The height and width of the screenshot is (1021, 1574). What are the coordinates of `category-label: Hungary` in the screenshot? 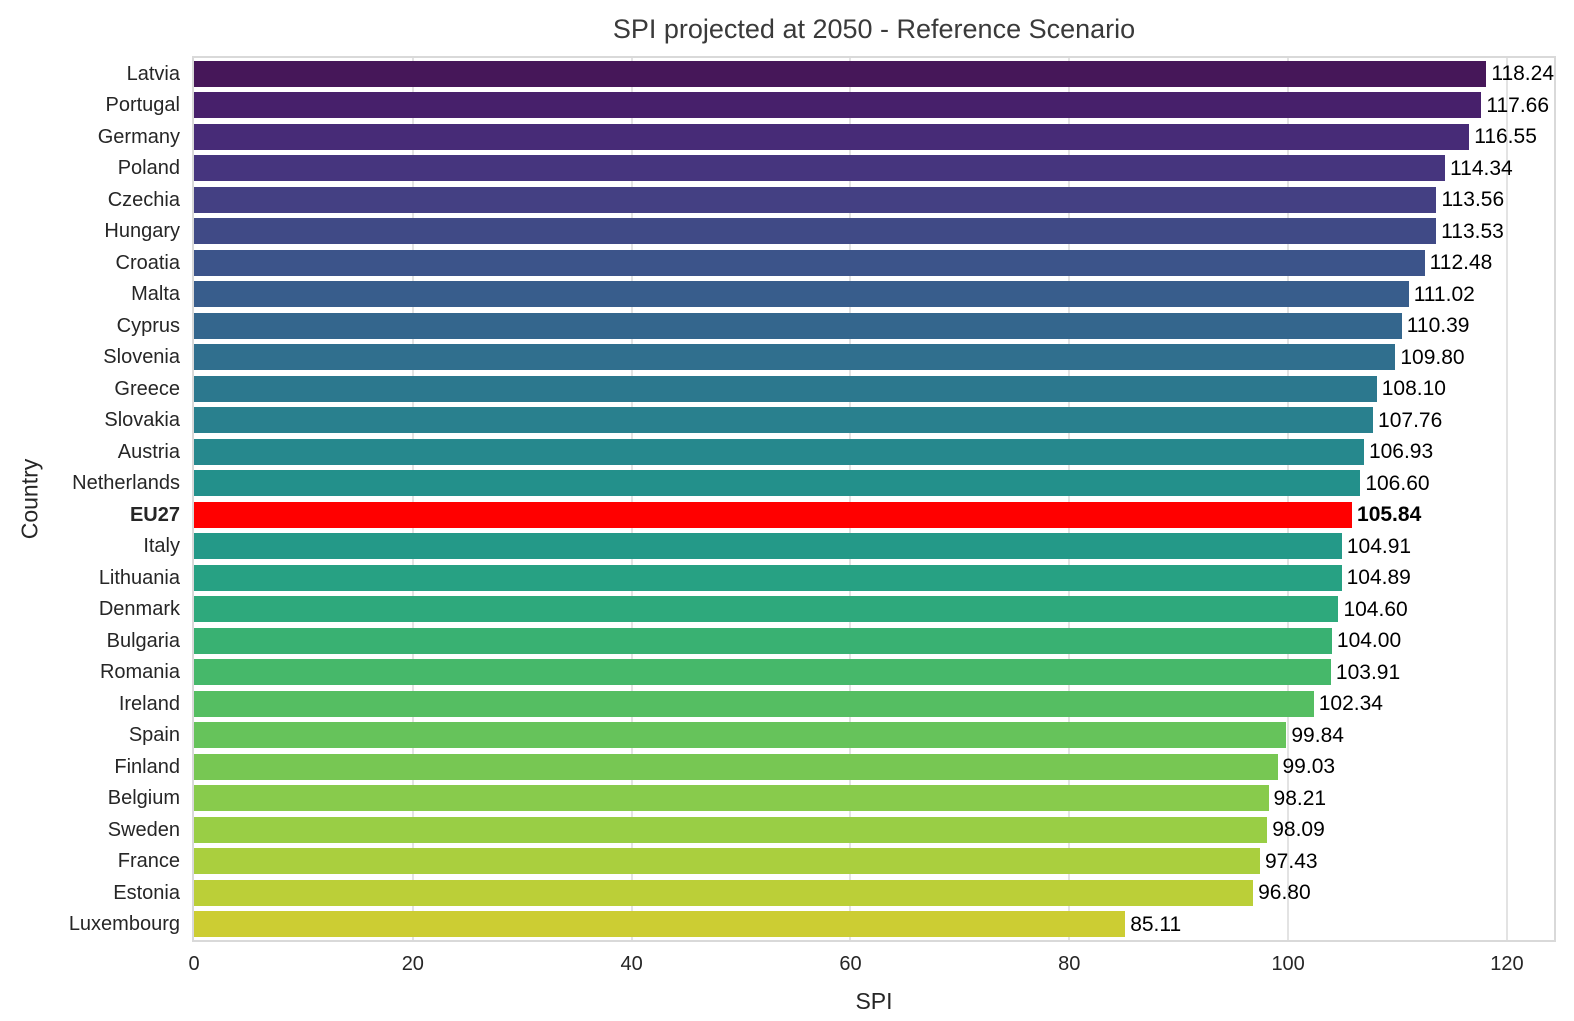 It's located at (142, 231).